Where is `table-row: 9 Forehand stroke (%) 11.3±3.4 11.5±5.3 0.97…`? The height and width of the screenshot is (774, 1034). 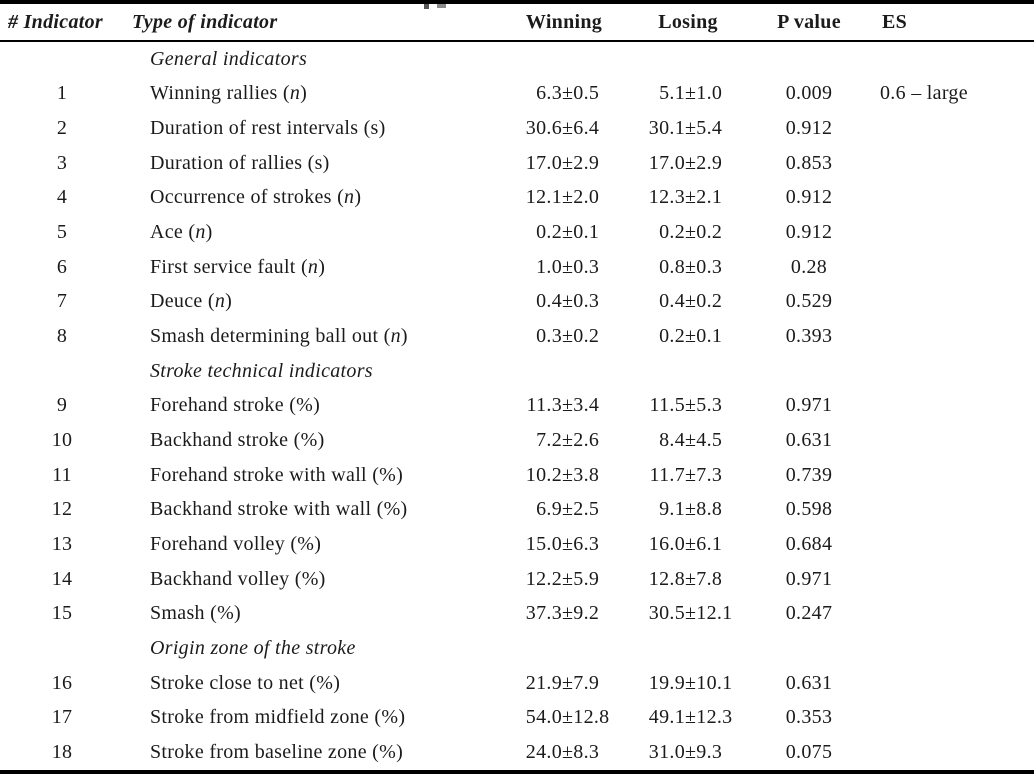
table-row: 9 Forehand stroke (%) 11.3±3.4 11.5±5.3 0.97… is located at coordinates (517, 406).